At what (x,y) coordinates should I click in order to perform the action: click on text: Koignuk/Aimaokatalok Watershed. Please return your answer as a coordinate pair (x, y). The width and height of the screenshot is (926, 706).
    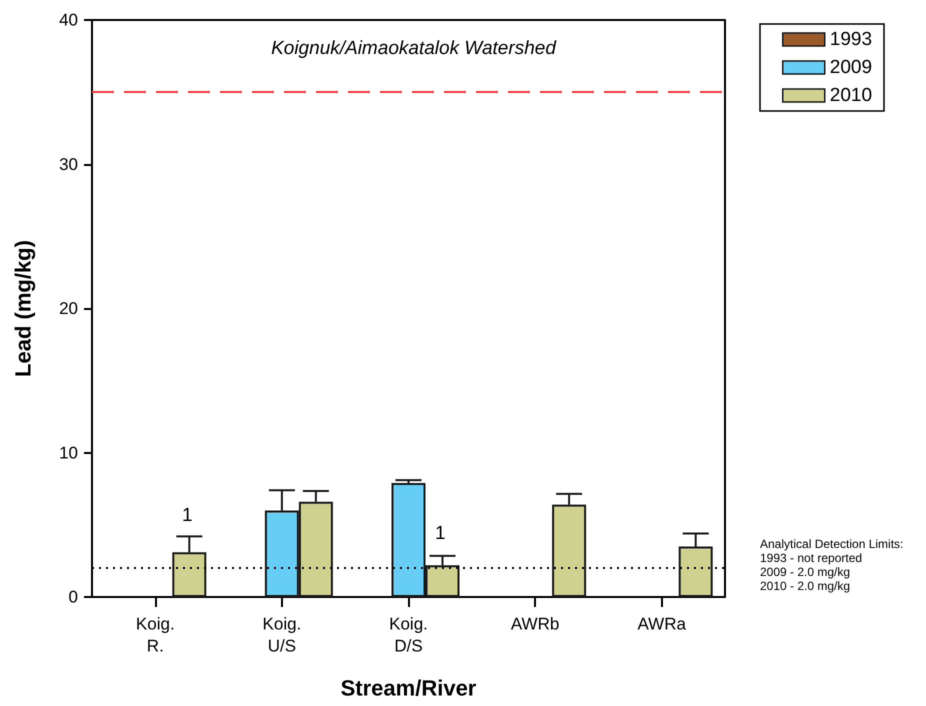
    Looking at the image, I should click on (414, 48).